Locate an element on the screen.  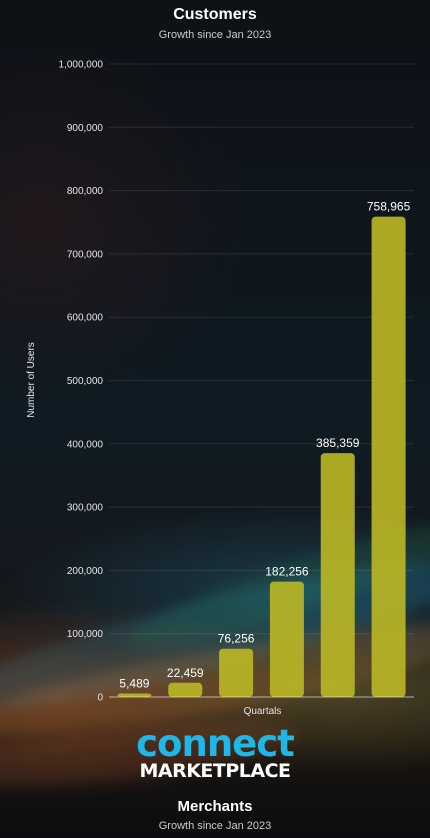
customers-chart-subtitle: Growth since Jan 2023 is located at coordinates (215, 35).